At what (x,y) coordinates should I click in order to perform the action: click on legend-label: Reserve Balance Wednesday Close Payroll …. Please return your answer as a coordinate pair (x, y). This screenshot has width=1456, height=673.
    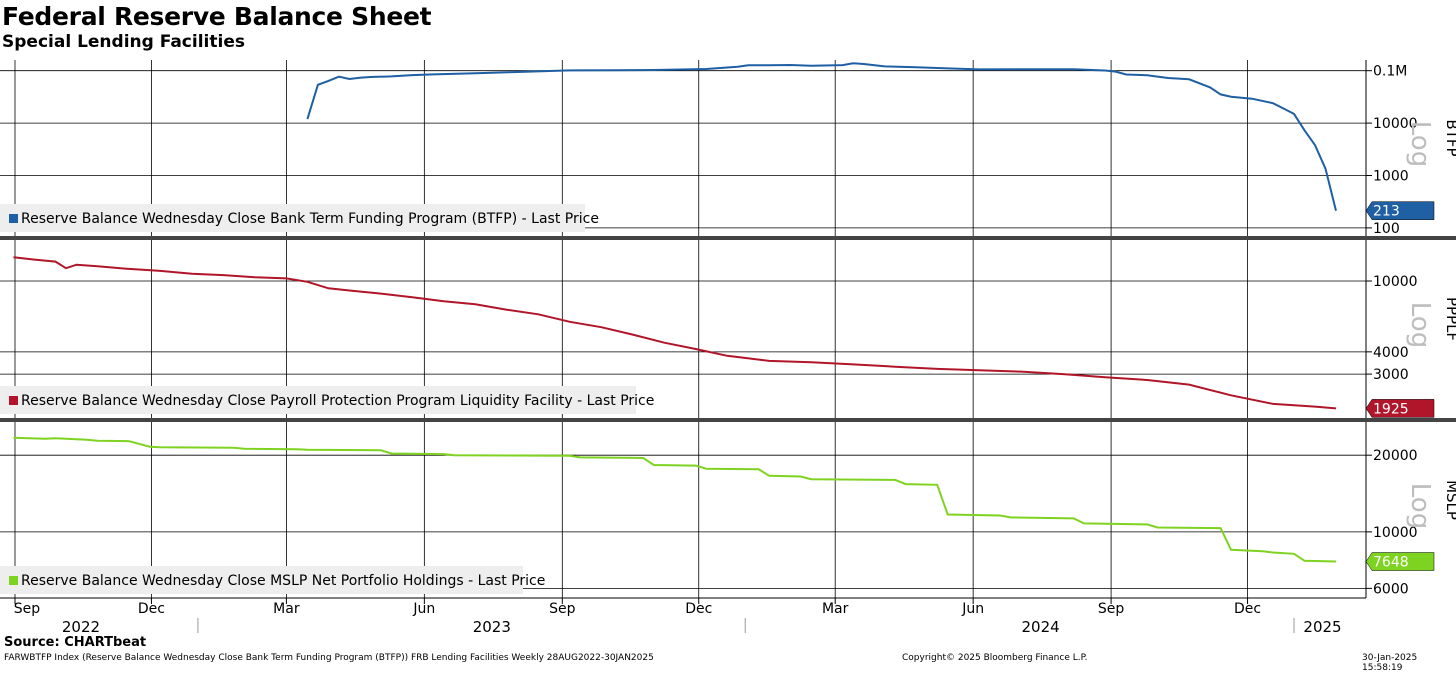
    Looking at the image, I should click on (337, 401).